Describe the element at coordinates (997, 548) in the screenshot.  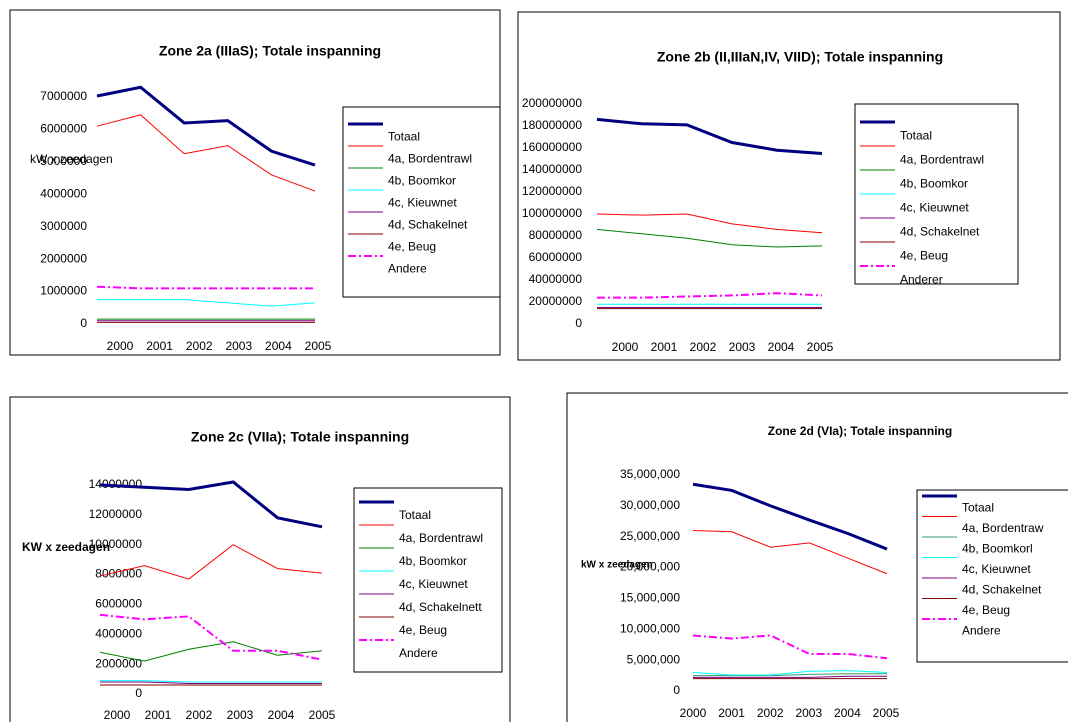
I see `legend-label: 4b, Boomkorl` at that location.